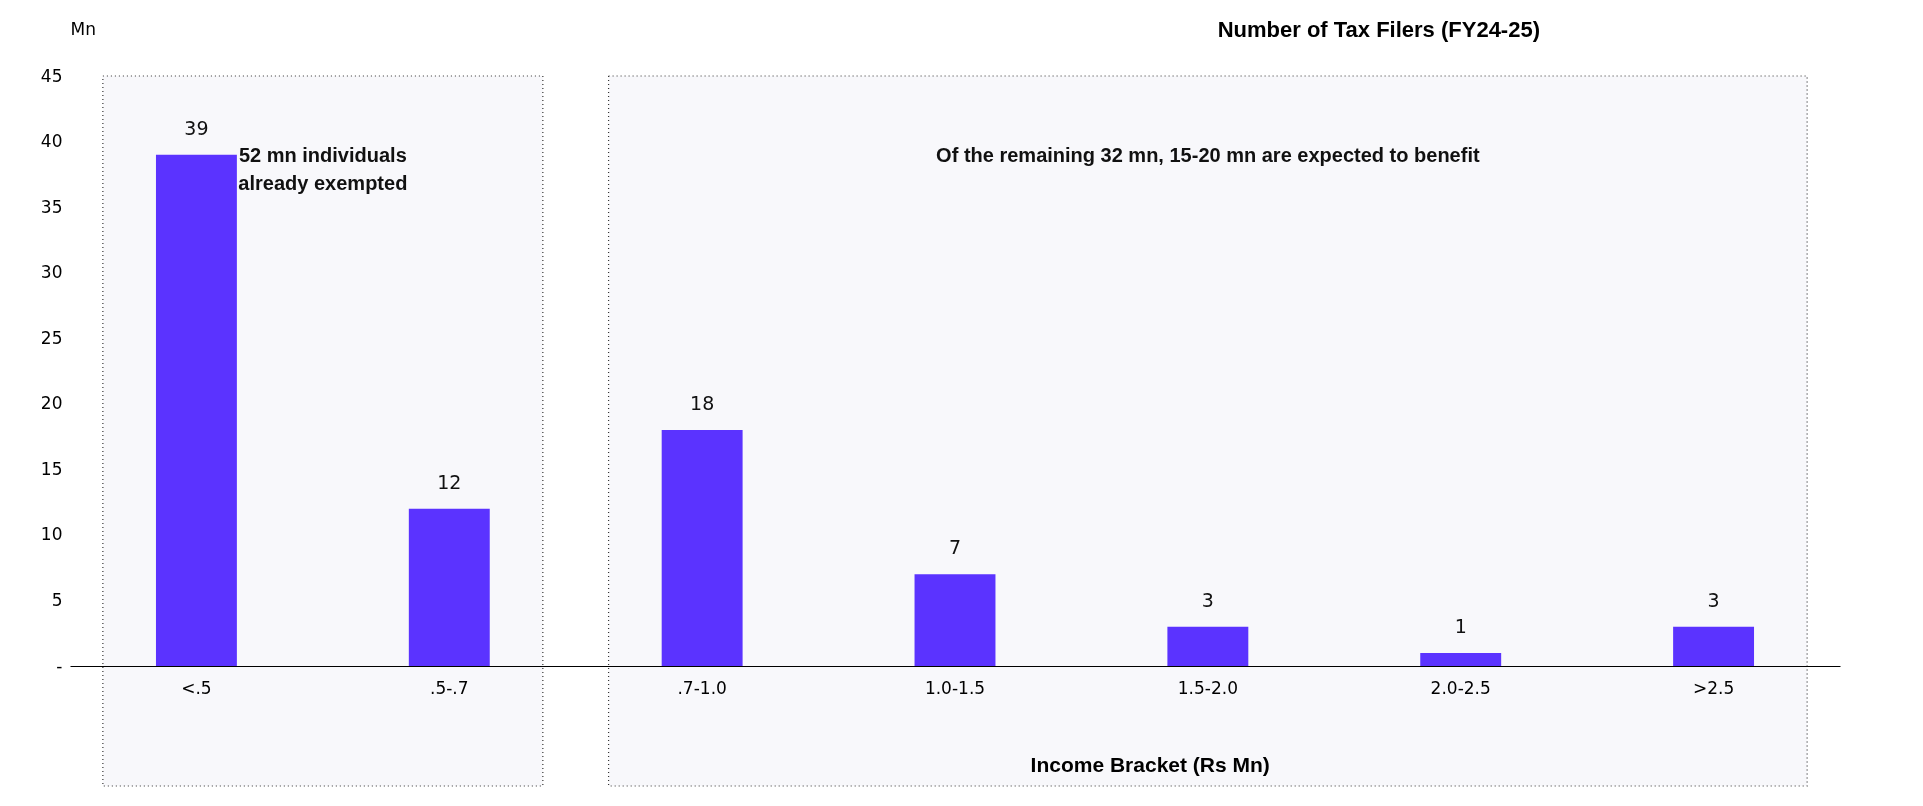 The width and height of the screenshot is (1923, 806). What do you see at coordinates (51, 337) in the screenshot?
I see `y-tick-label: 25` at bounding box center [51, 337].